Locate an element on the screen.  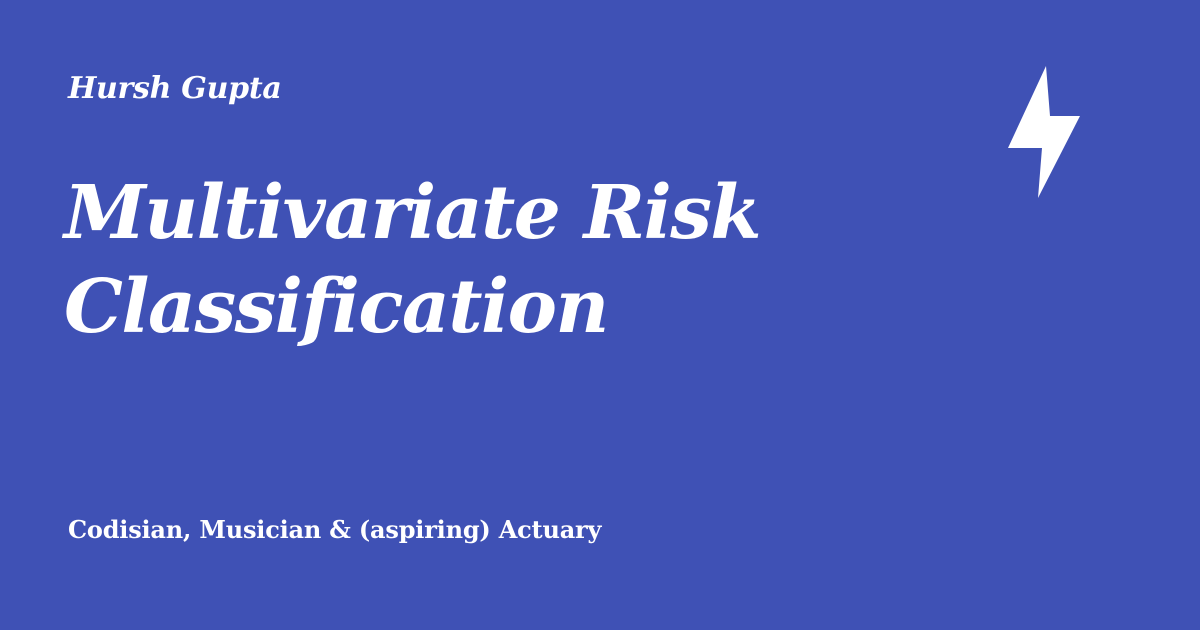
author-tagline: Codisian, Musician & (aspiring) Actuary is located at coordinates (335, 529).